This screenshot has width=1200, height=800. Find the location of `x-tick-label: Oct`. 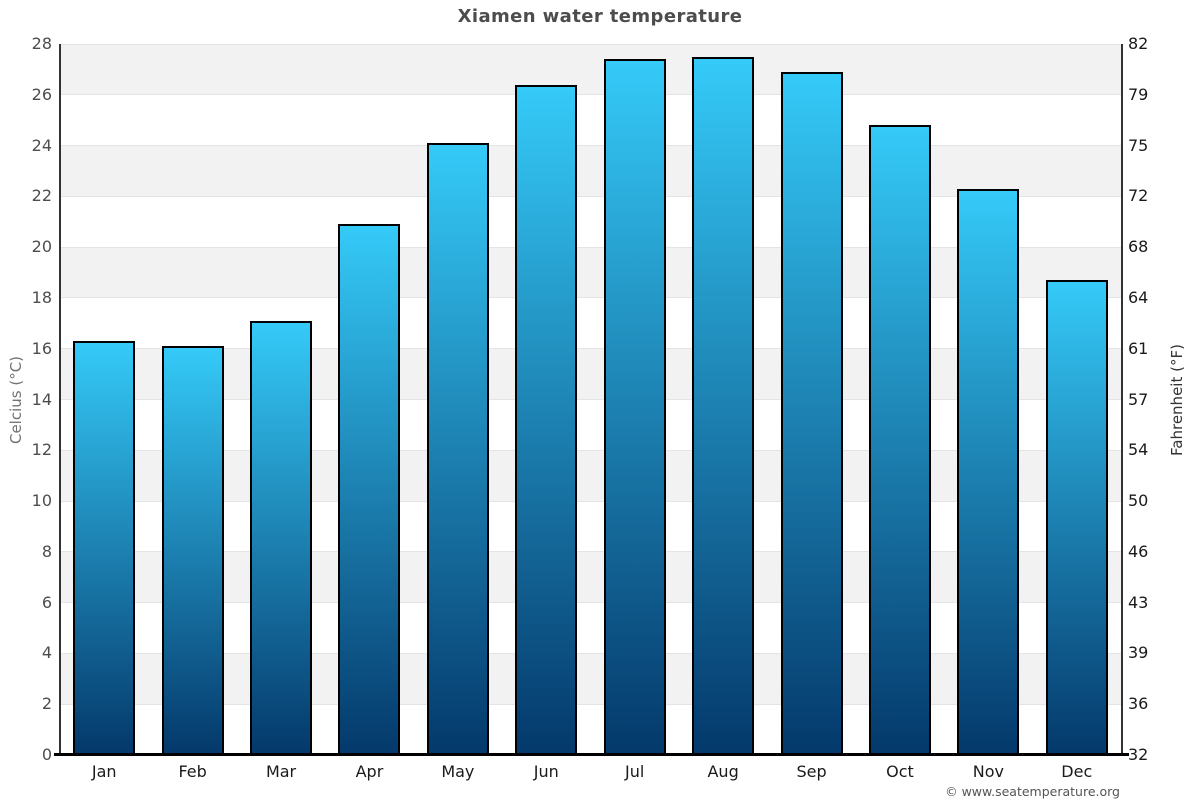

x-tick-label: Oct is located at coordinates (900, 771).